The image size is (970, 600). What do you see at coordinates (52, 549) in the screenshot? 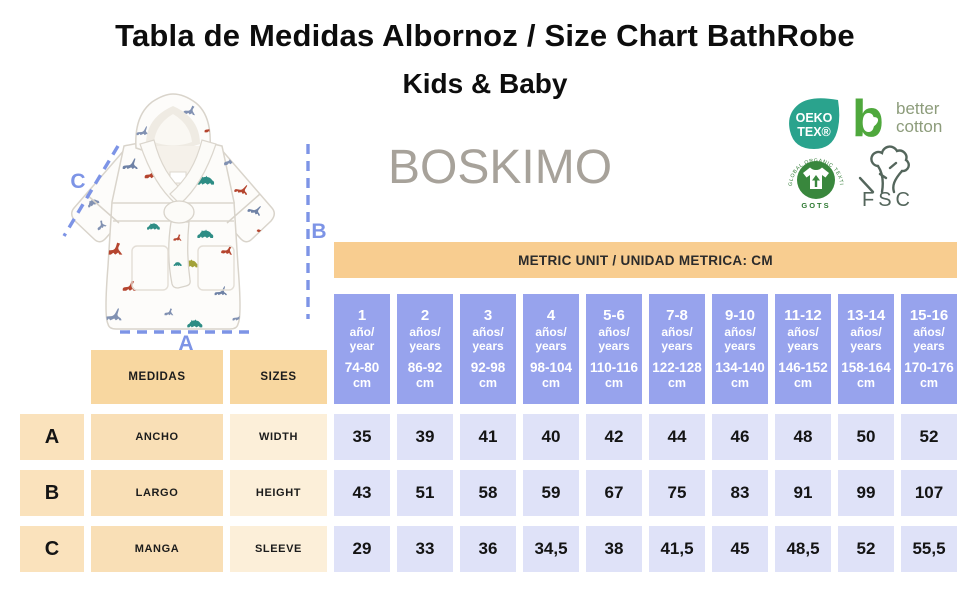
I see `row-letter: C` at bounding box center [52, 549].